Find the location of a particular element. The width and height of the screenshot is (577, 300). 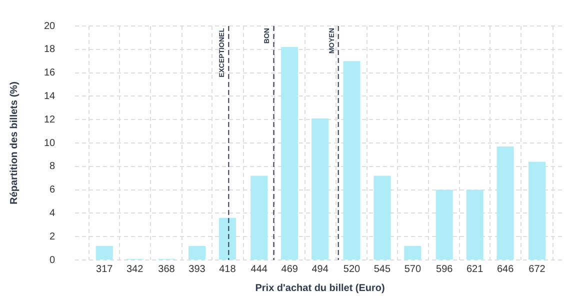

y-tick-label: 0 is located at coordinates (53, 260).